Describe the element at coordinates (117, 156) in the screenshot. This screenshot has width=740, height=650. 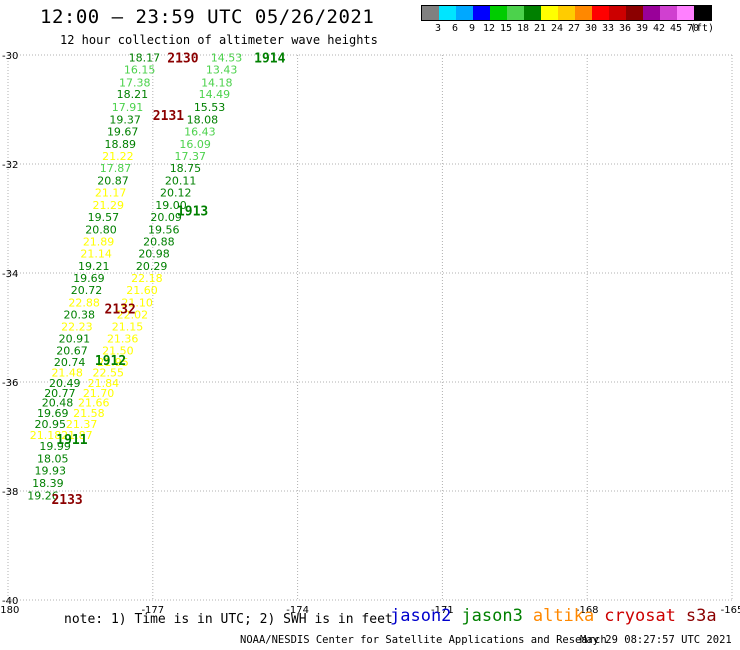
I see `data-label: 21.22` at that location.